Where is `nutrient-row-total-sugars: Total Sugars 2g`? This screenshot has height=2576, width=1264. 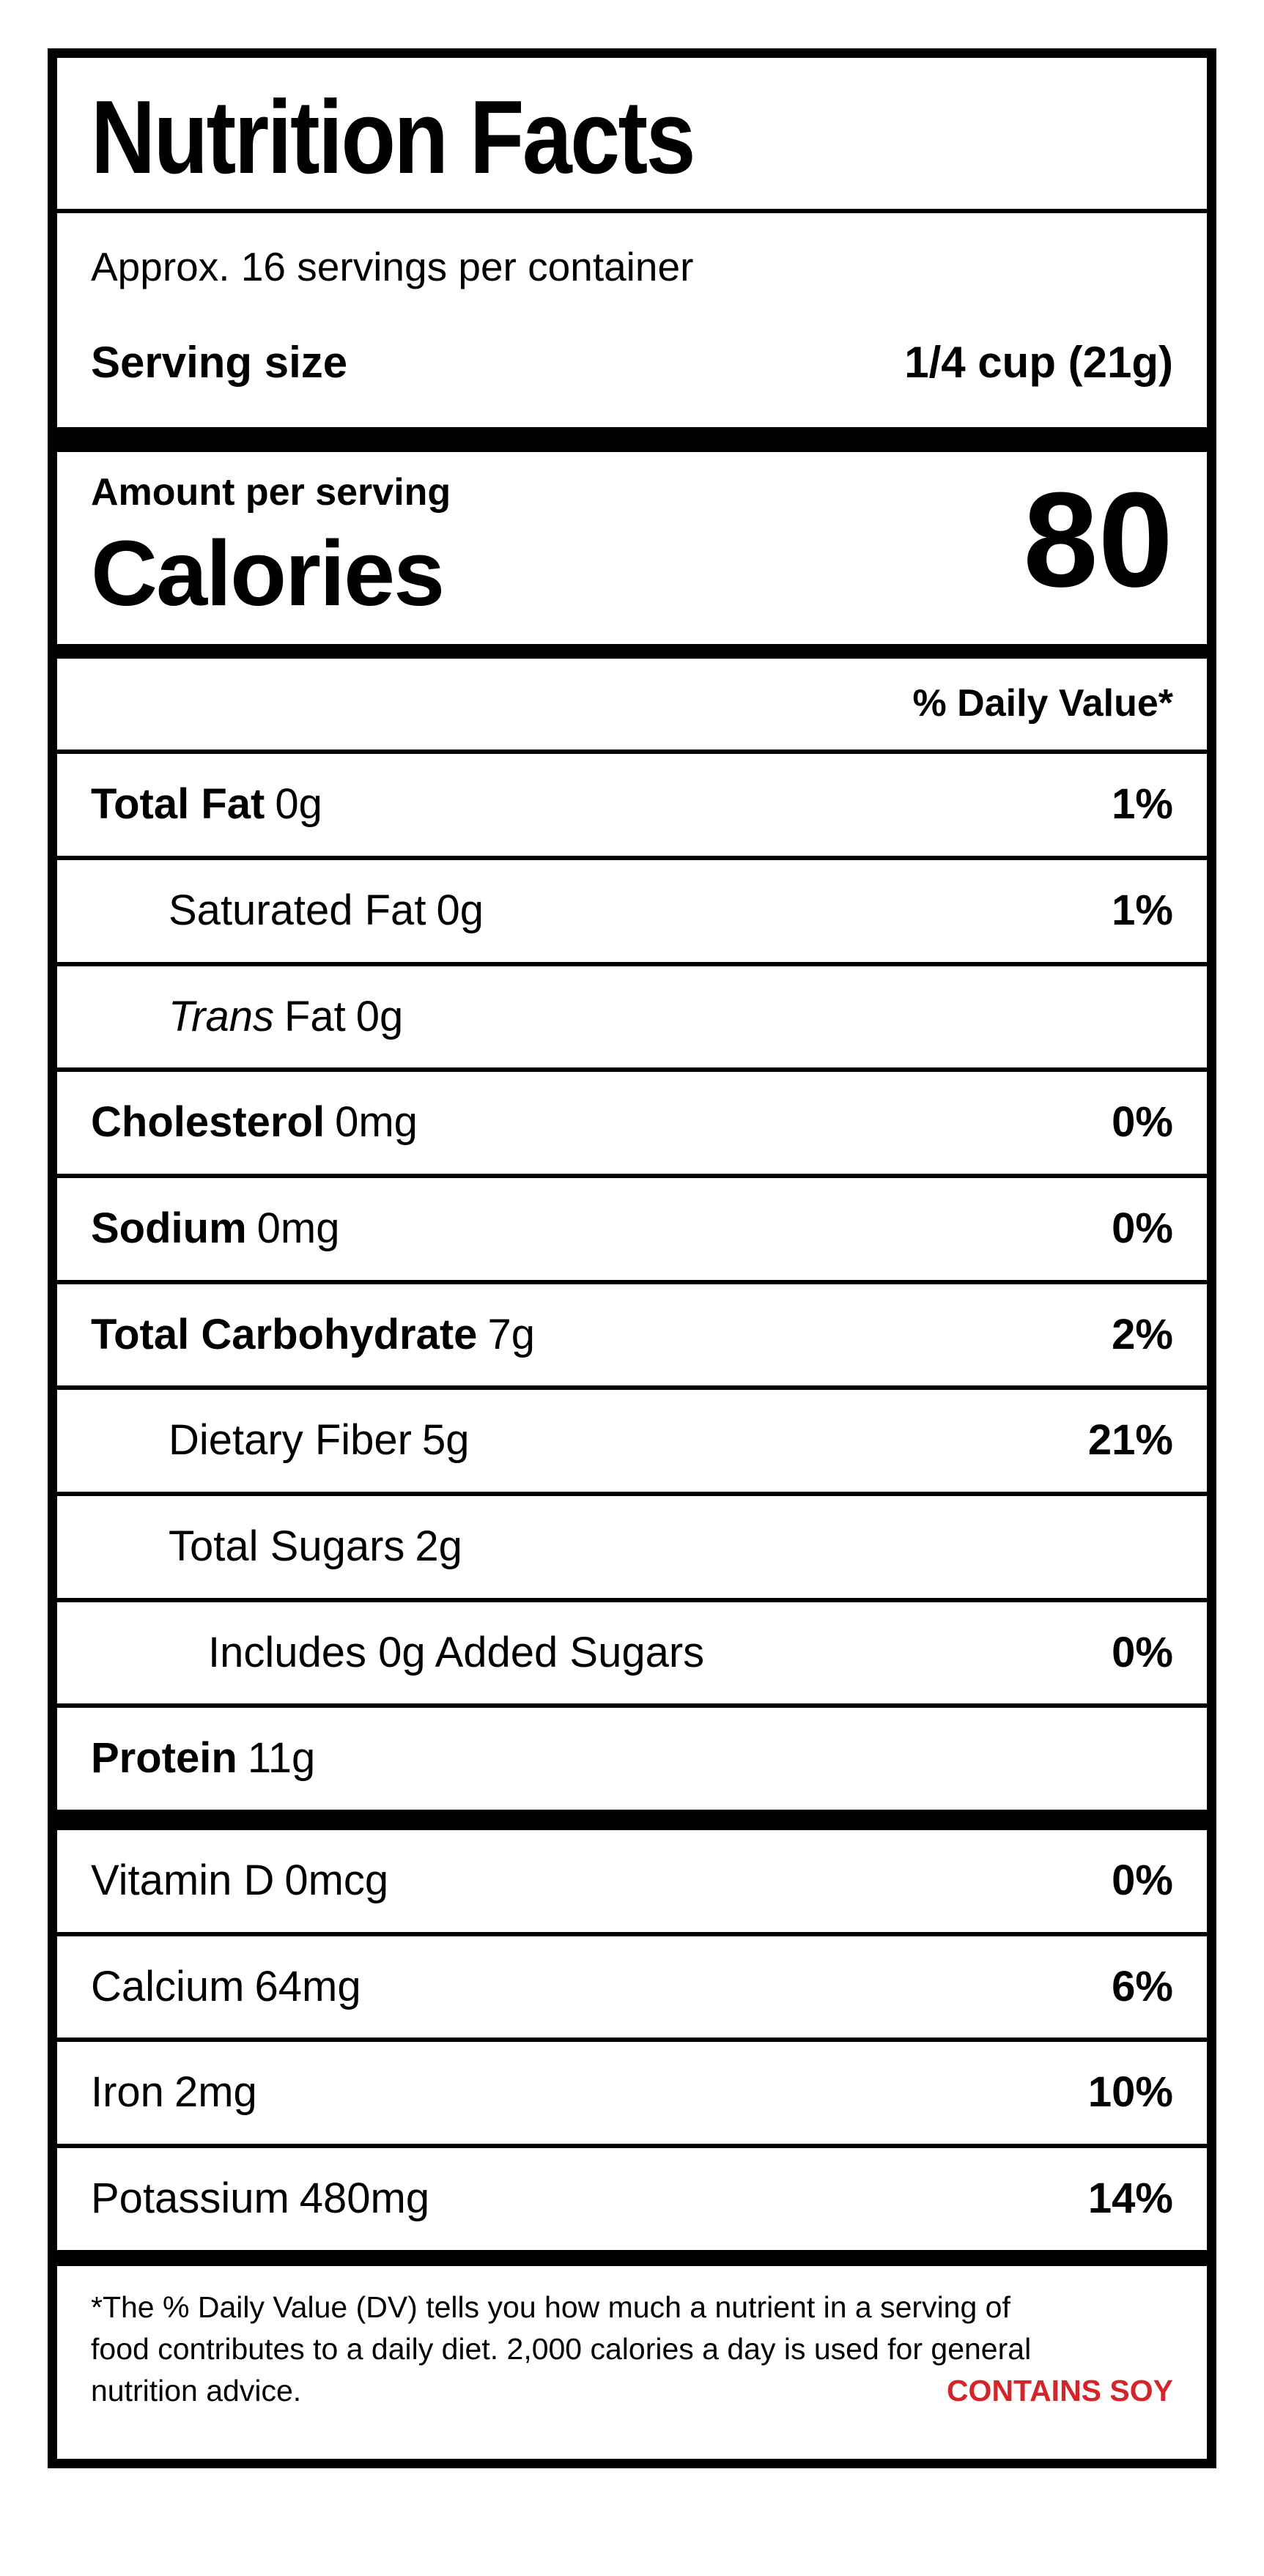 nutrient-row-total-sugars: Total Sugars 2g is located at coordinates (632, 1544).